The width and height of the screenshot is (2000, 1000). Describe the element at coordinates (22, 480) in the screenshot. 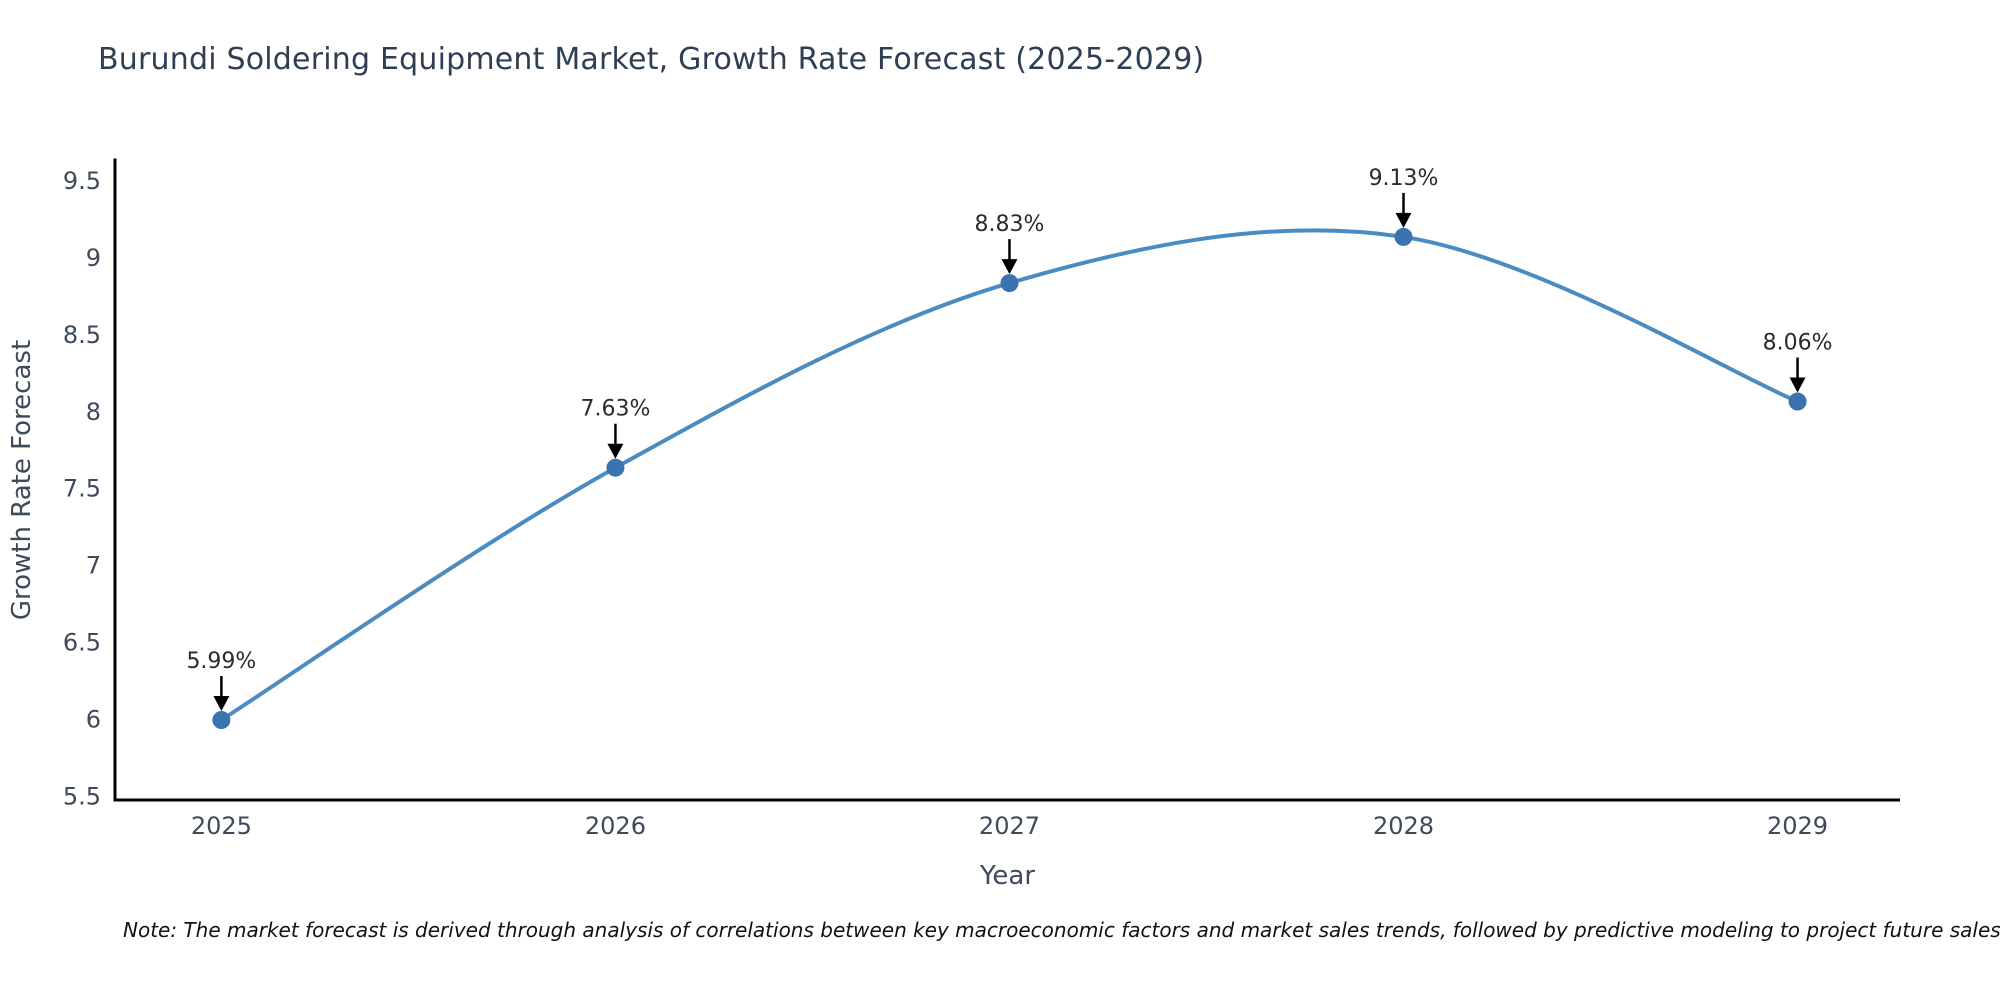

I see `y-axis-title: Growth Rate Forecast` at that location.